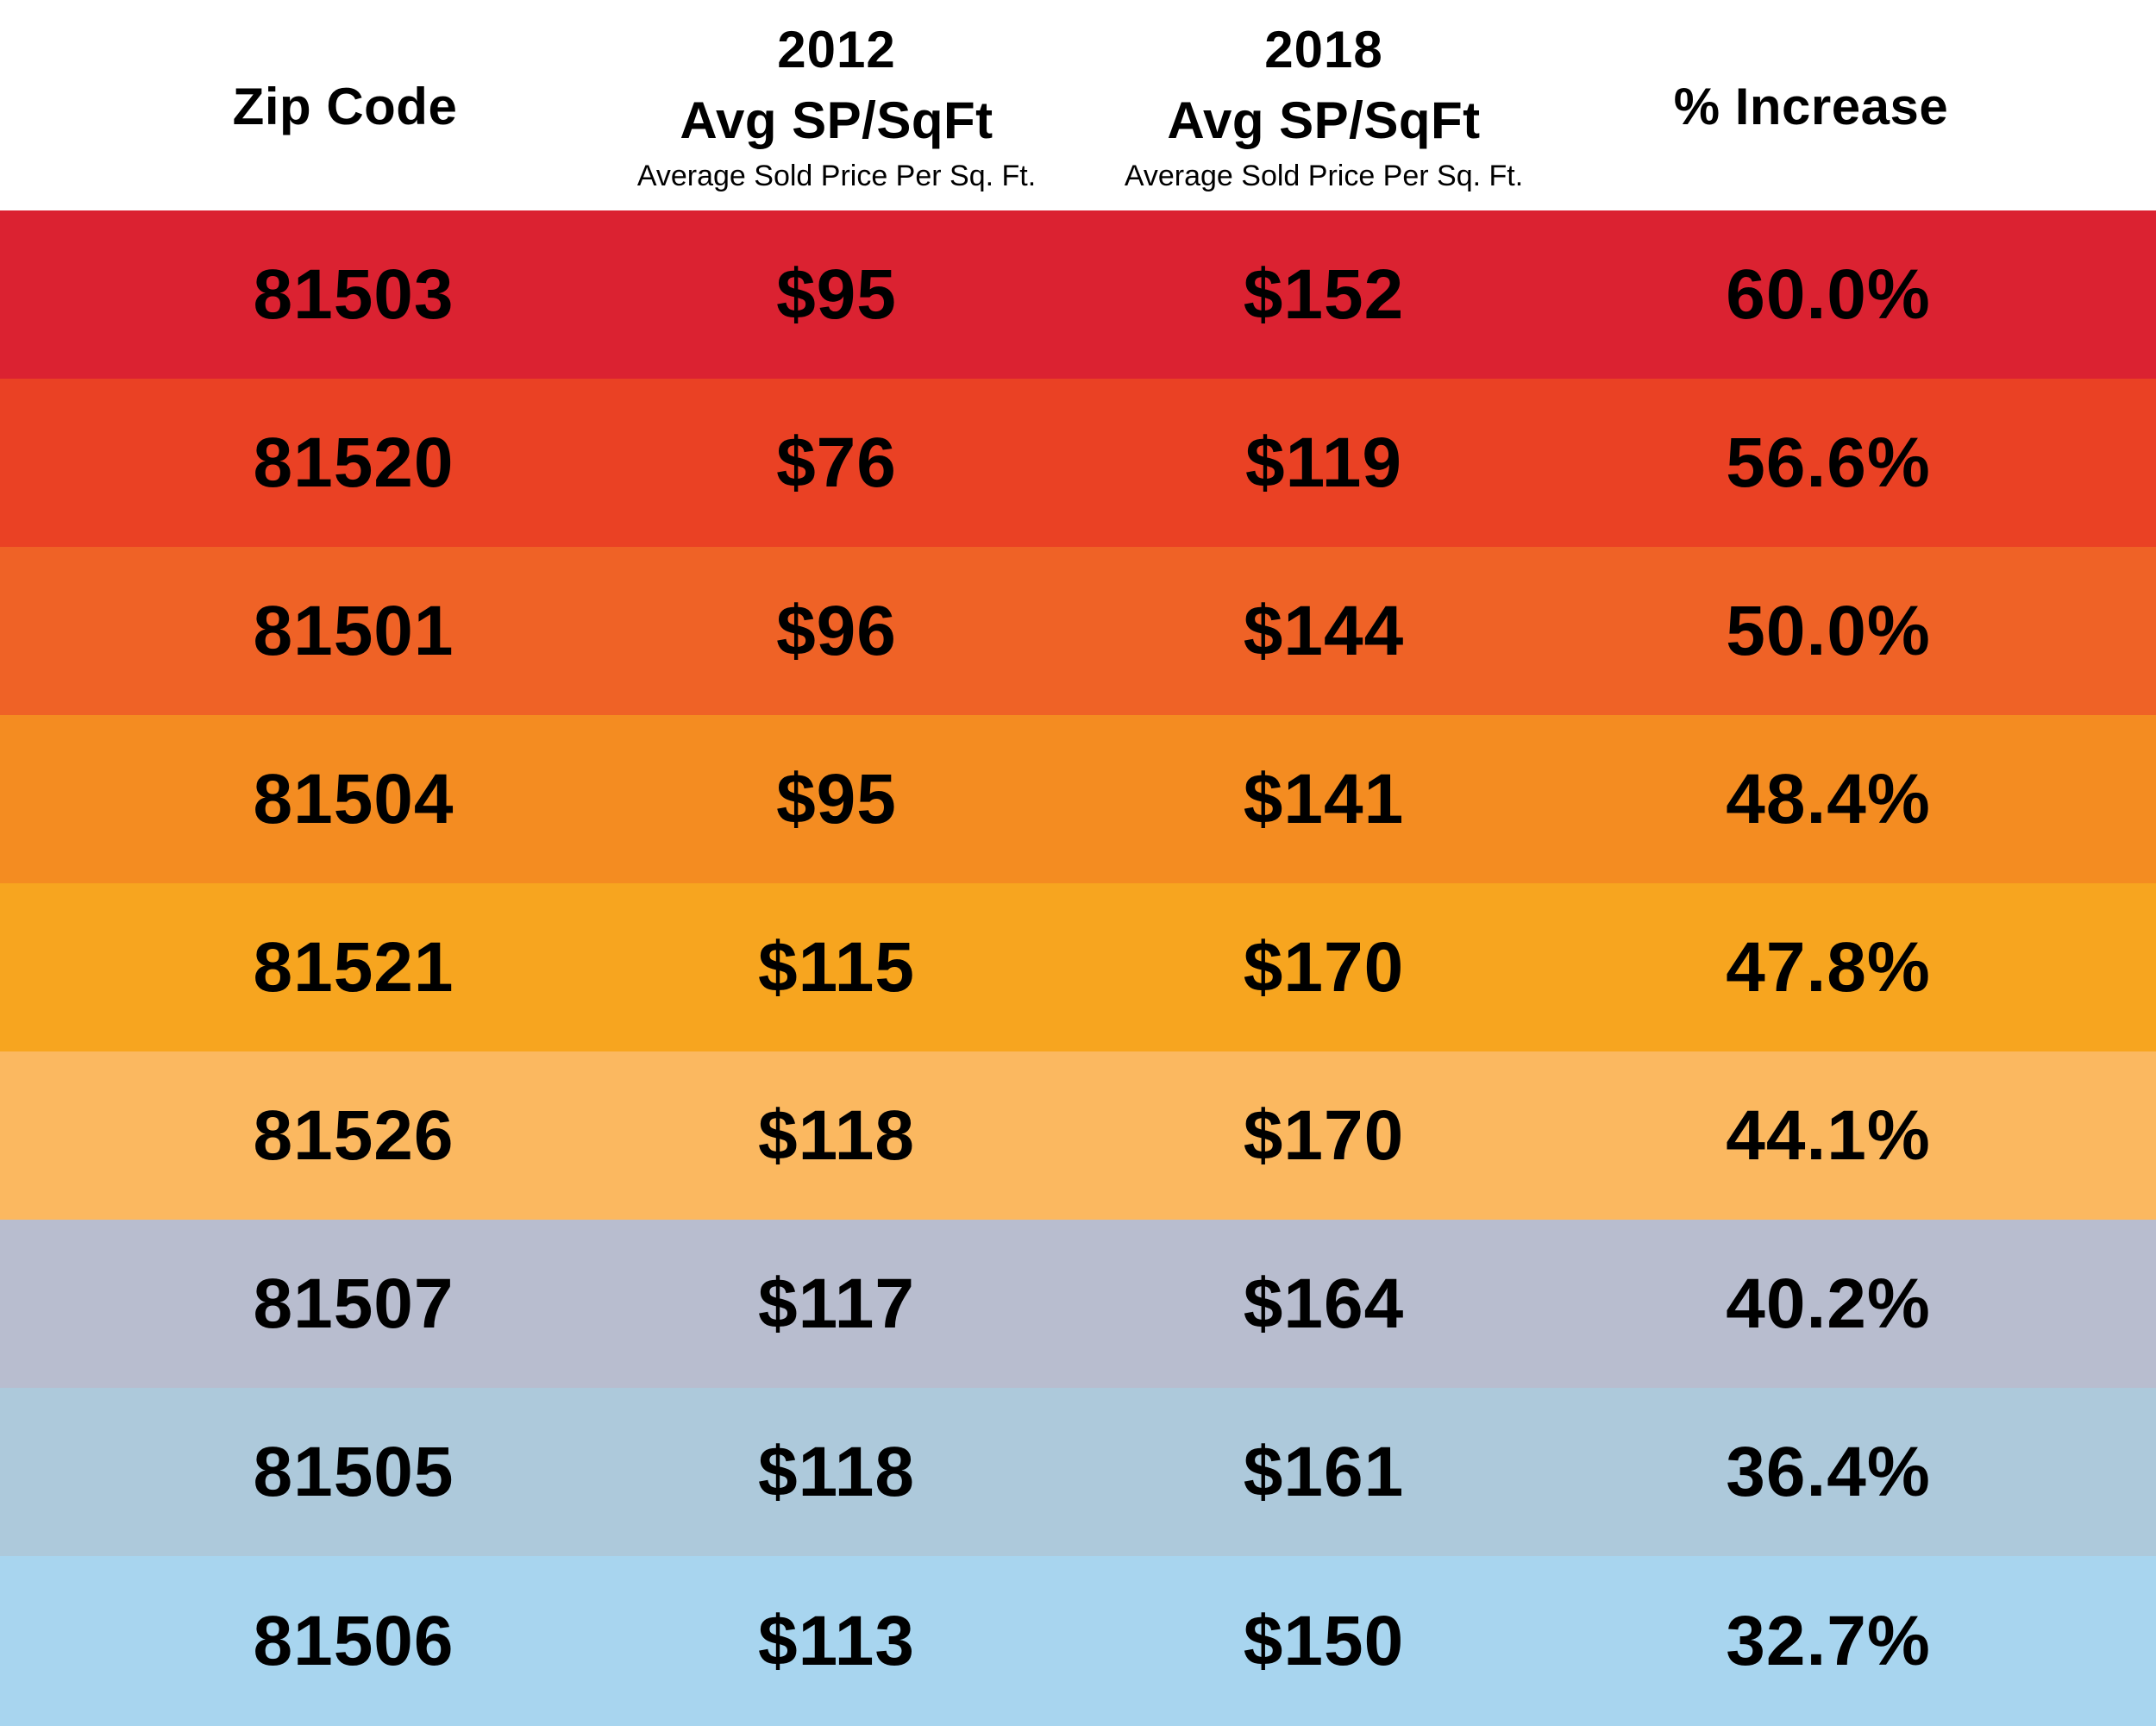 The image size is (2156, 1726). What do you see at coordinates (353, 1472) in the screenshot?
I see `zip-code-cell: 81505` at bounding box center [353, 1472].